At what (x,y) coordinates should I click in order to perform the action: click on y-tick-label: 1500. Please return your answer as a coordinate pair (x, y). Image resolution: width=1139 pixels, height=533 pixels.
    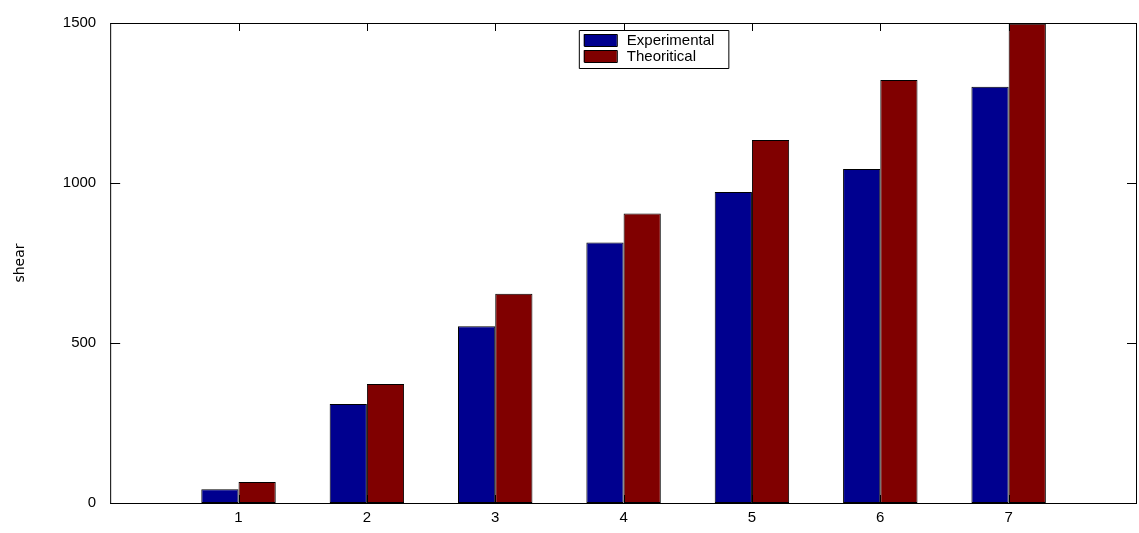
    Looking at the image, I should click on (79, 22).